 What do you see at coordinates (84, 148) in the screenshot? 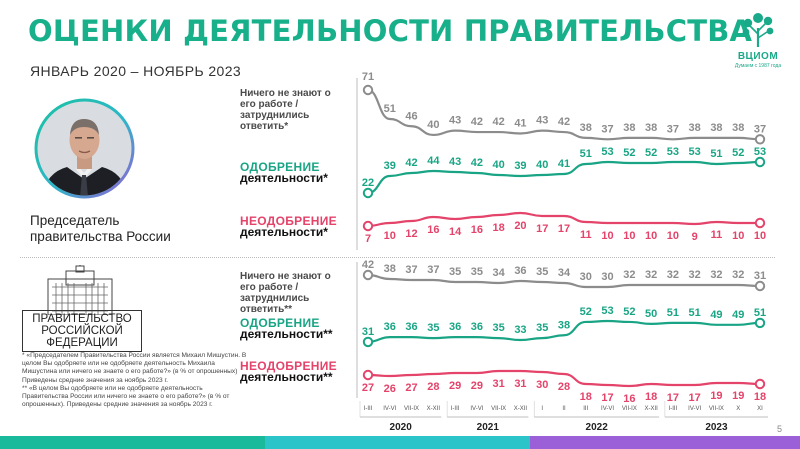
I see `prime-minister-portrait` at bounding box center [84, 148].